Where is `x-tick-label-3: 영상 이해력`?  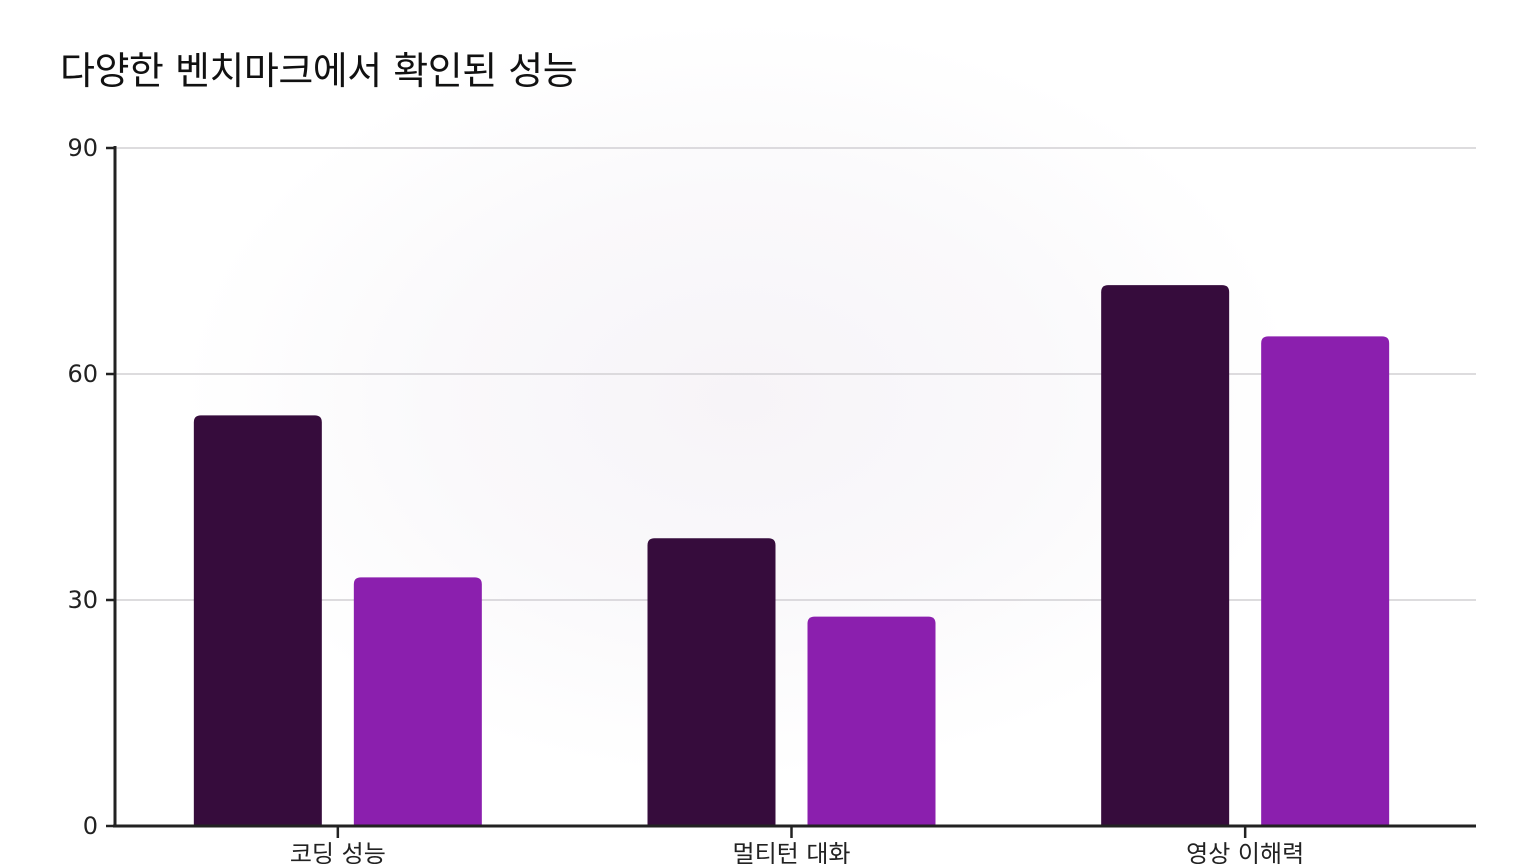
x-tick-label-3: 영상 이해력 is located at coordinates (1245, 852).